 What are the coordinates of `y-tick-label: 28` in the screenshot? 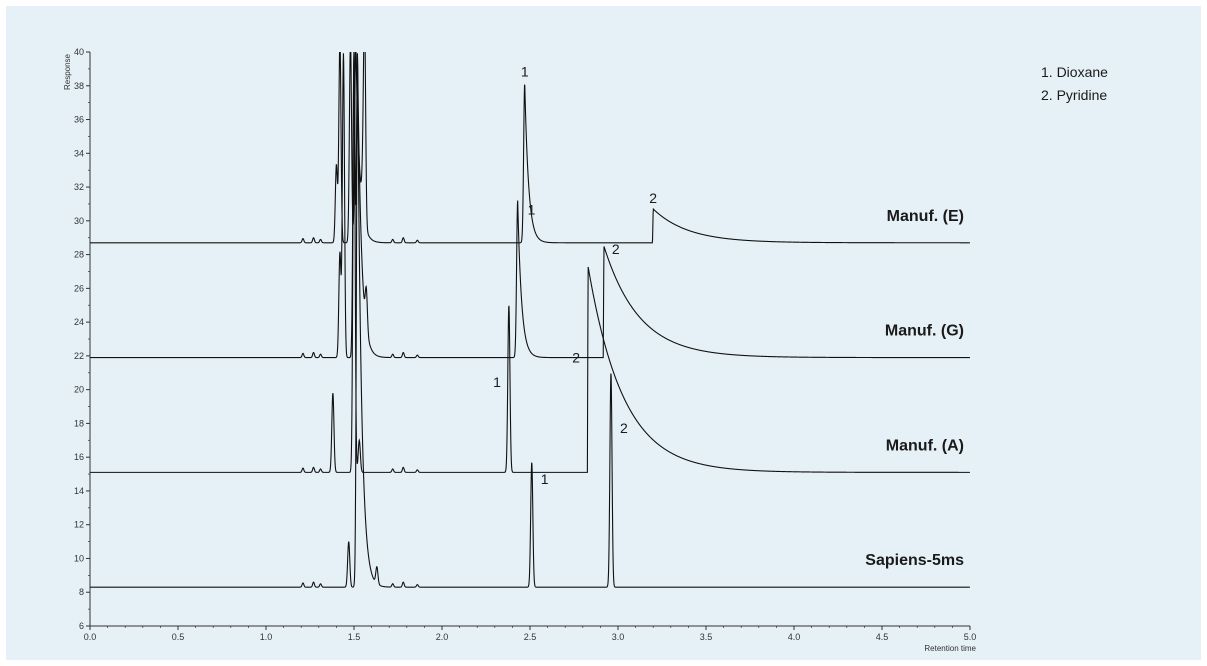 It's located at (79, 255).